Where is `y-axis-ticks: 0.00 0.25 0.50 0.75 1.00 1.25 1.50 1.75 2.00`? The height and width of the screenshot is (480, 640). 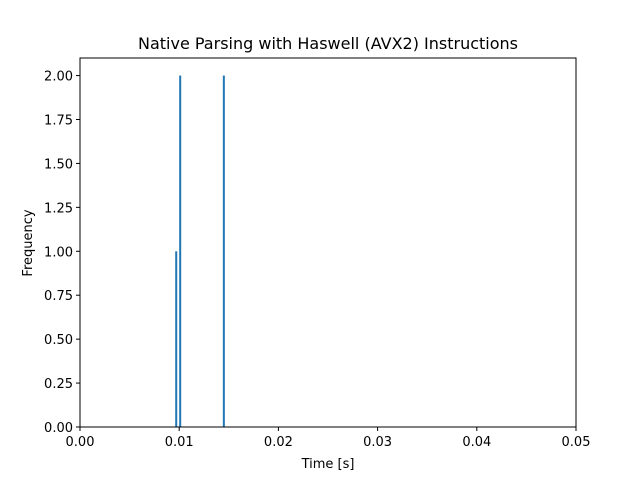
y-axis-ticks: 0.00 0.25 0.50 0.75 1.00 1.25 1.50 1.75 2.00 is located at coordinates (62, 253).